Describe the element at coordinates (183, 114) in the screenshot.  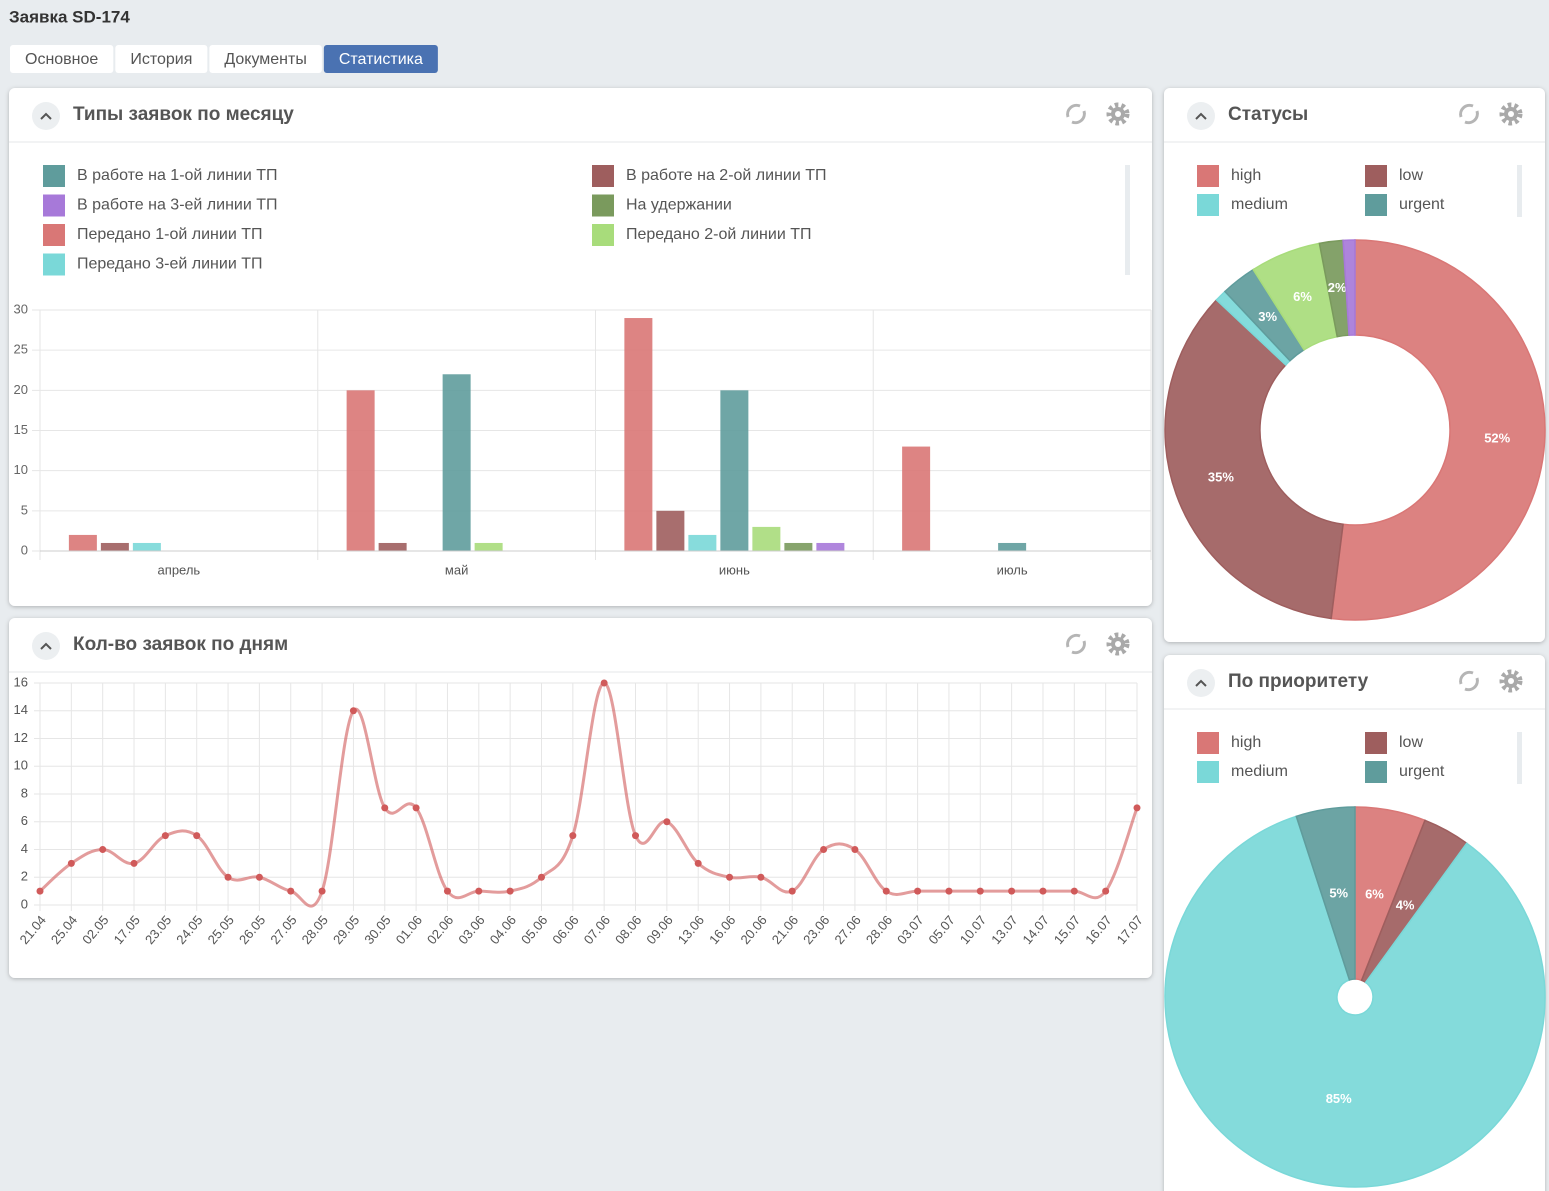
I see `panel-title: Типы заявок по месяцу` at that location.